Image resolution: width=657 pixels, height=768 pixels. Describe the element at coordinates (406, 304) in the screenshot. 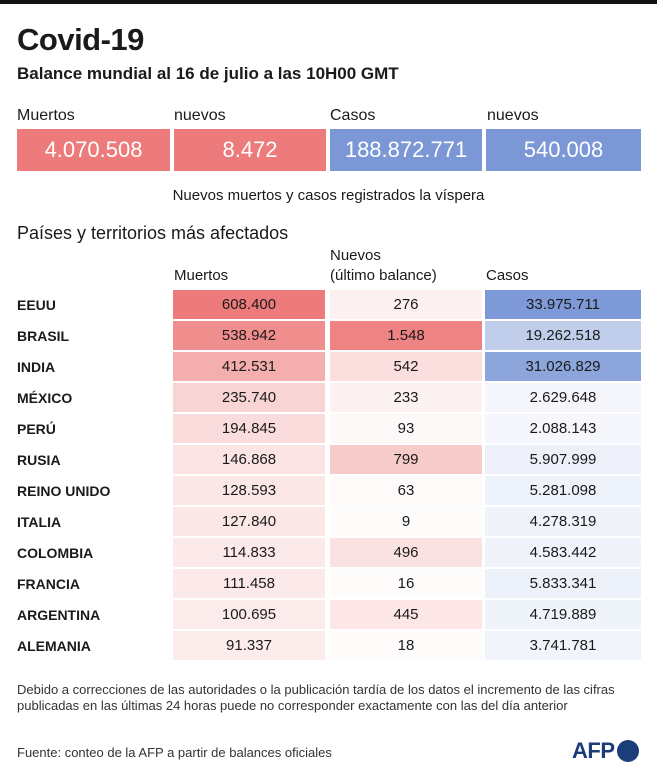

I see `new-deaths-cell: 276` at that location.